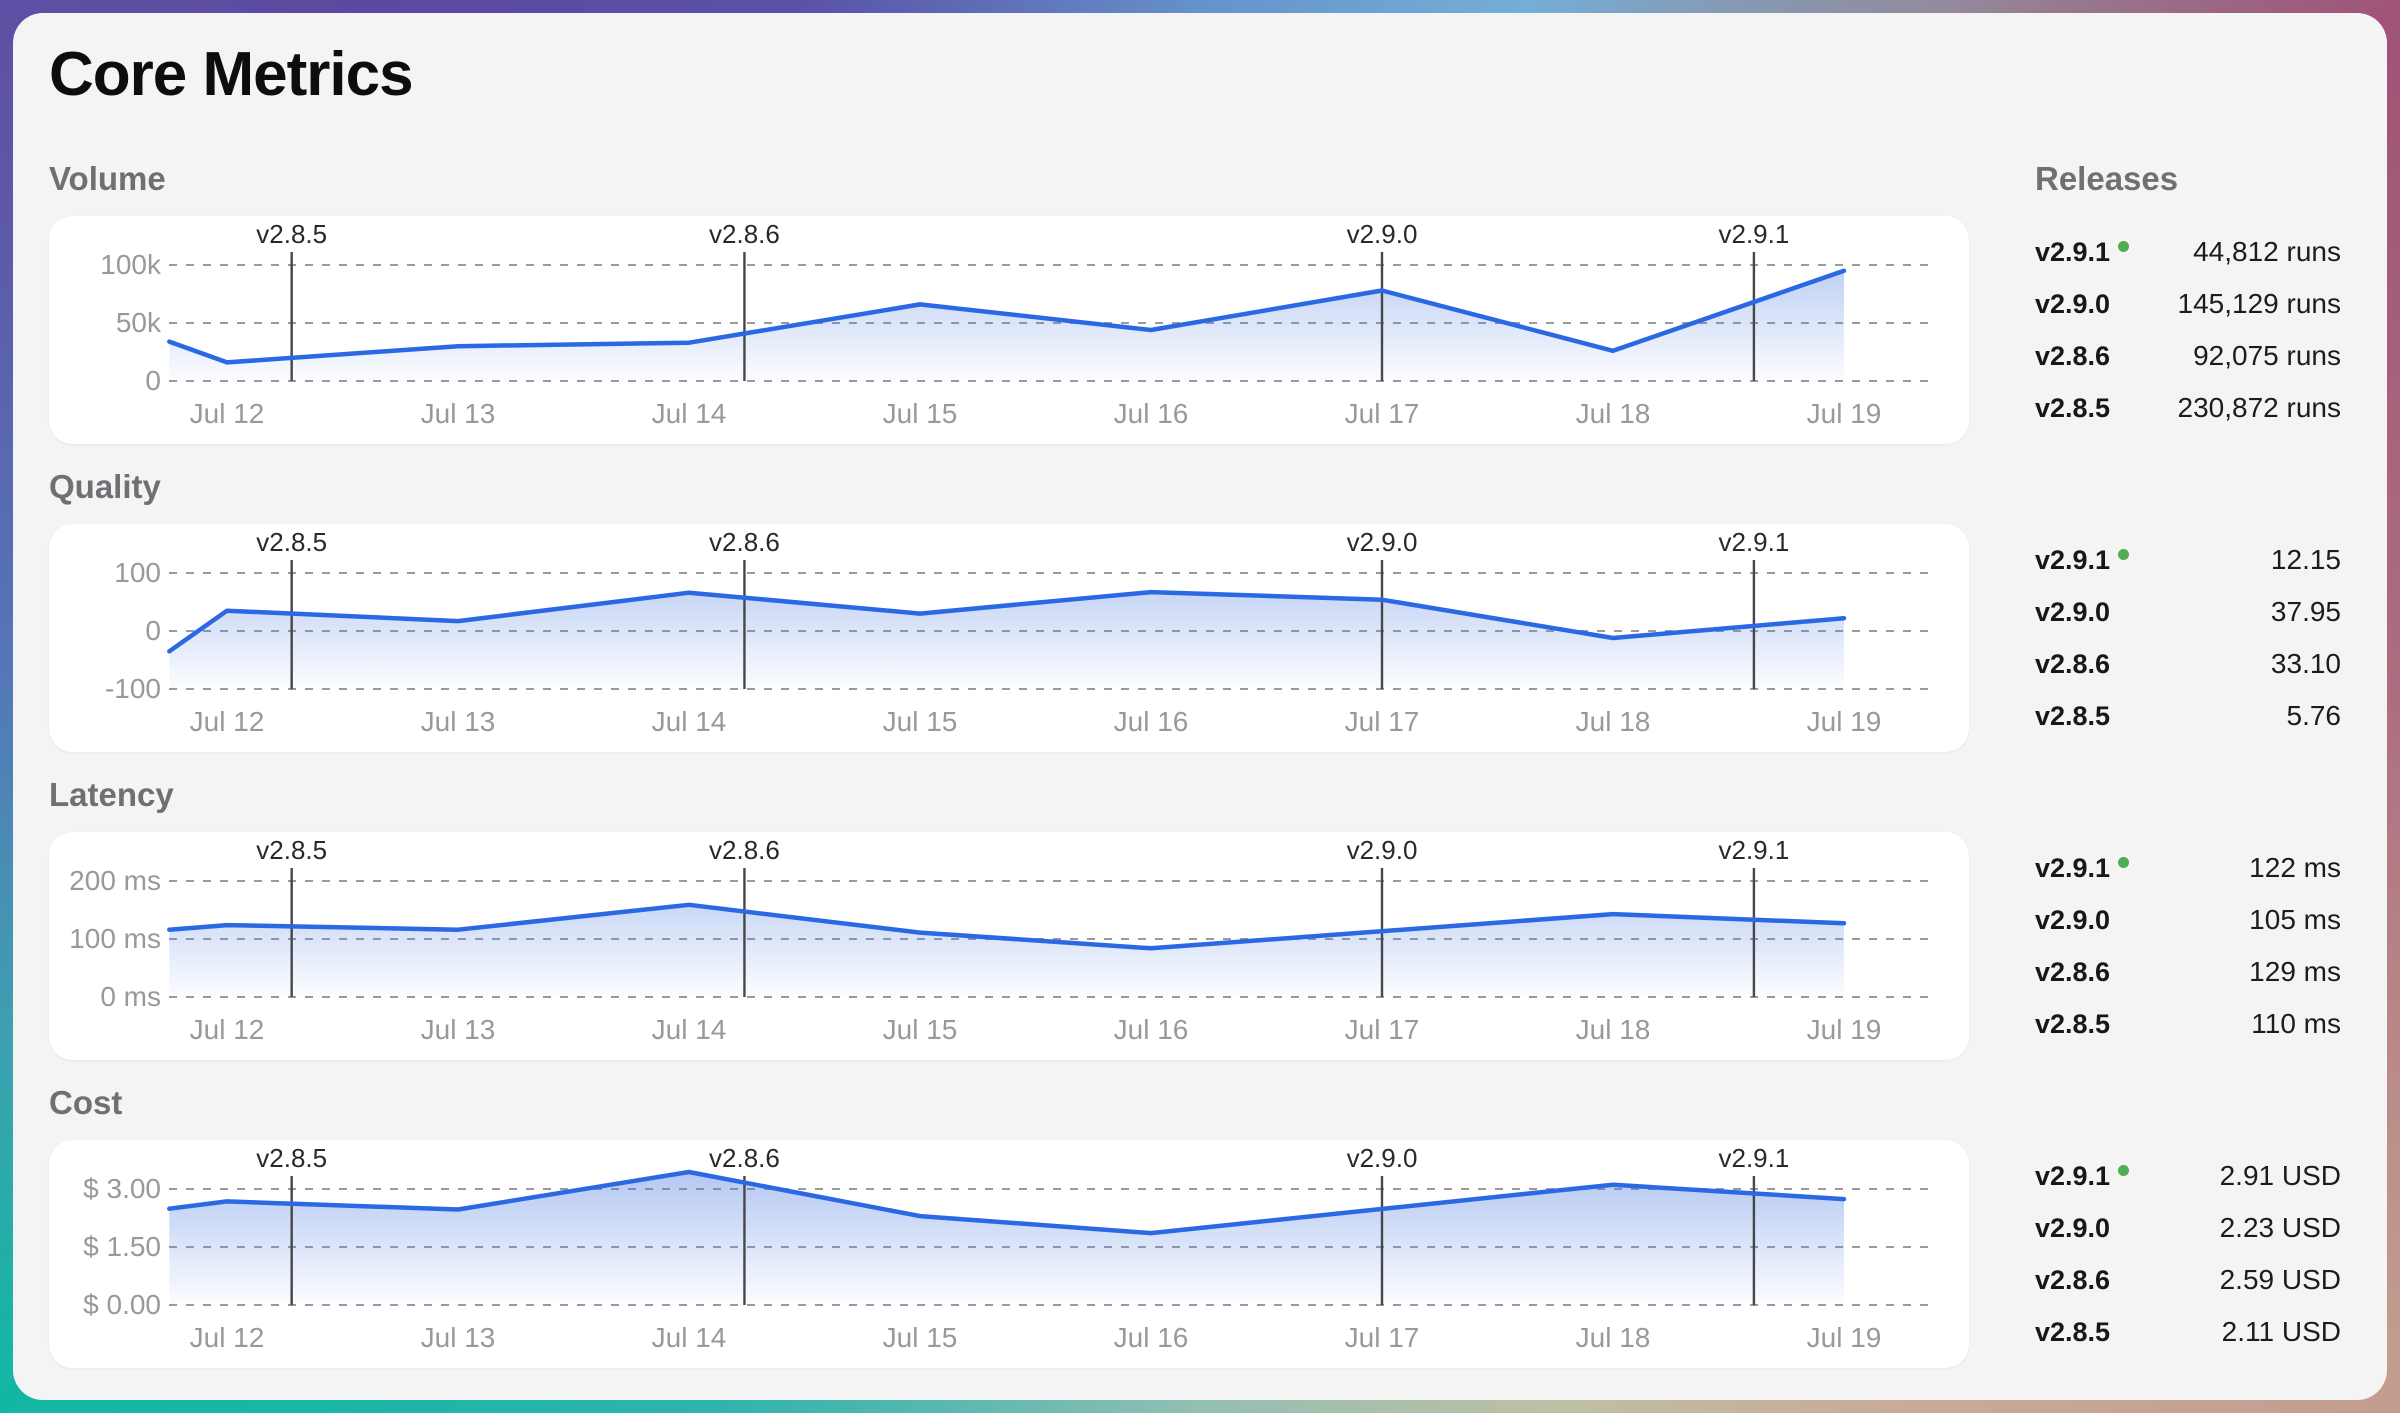 This screenshot has width=2400, height=1413. Describe the element at coordinates (231, 74) in the screenshot. I see `page-title: Core Metrics` at that location.